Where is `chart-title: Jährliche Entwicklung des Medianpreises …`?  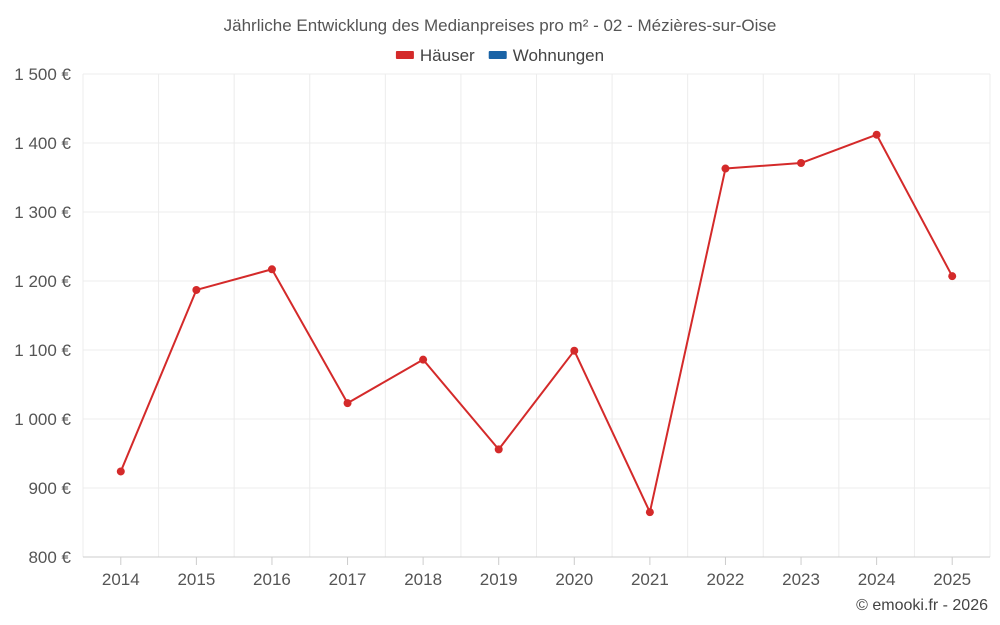
chart-title: Jährliche Entwicklung des Medianpreises … is located at coordinates (500, 25).